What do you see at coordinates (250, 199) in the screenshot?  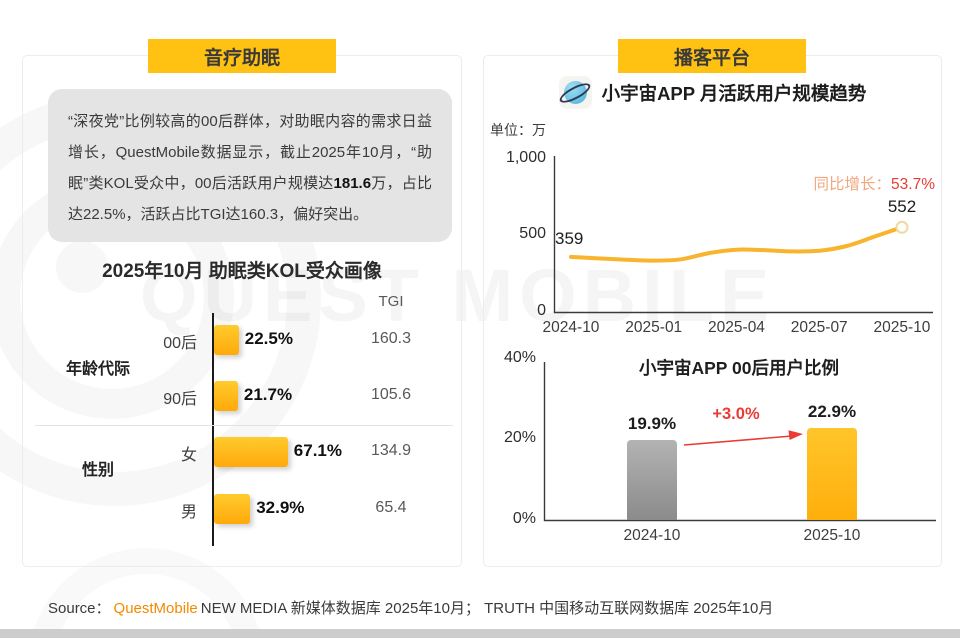 I see `summary-text: 万，占比达22.5%，活跃占比TGI达160.3，偏好突出。` at bounding box center [250, 199].